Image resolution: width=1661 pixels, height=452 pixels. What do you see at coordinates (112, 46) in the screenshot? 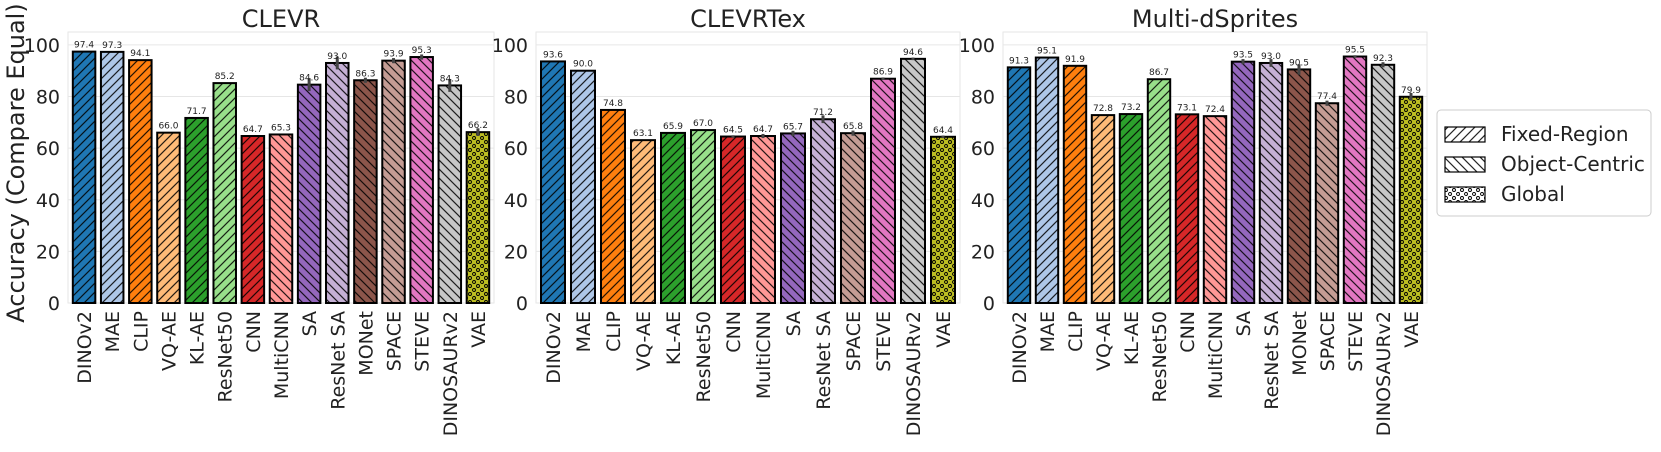
I see `value-label: 97.3` at bounding box center [112, 46].